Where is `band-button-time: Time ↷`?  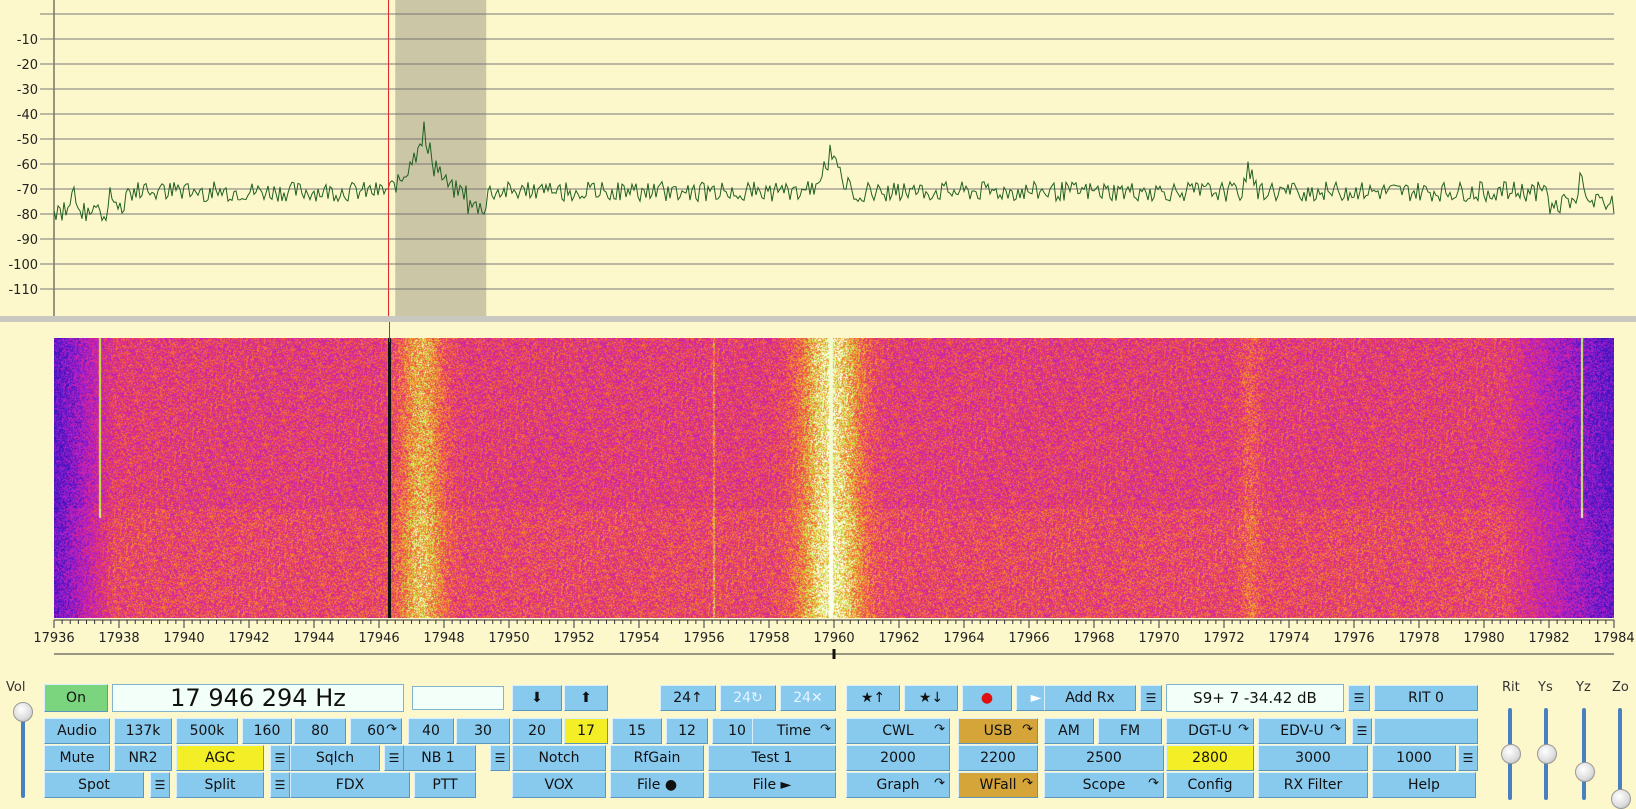 band-button-time: Time ↷ is located at coordinates (794, 731).